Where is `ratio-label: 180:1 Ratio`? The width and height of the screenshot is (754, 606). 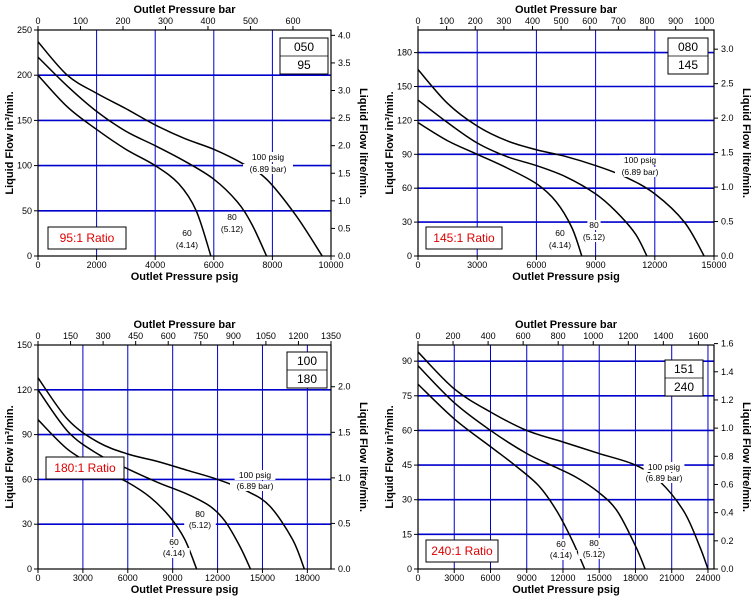 ratio-label: 180:1 Ratio is located at coordinates (85, 468).